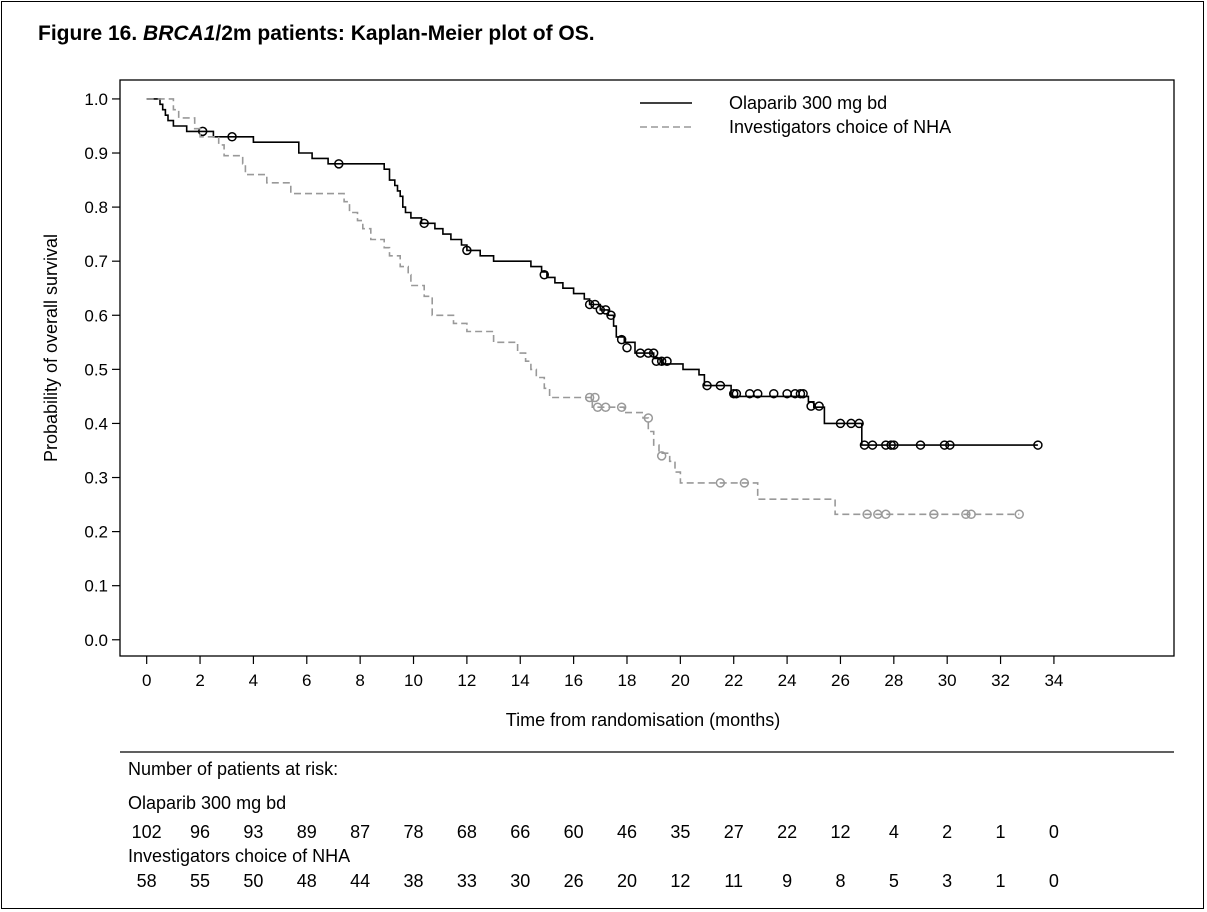  Describe the element at coordinates (96, 423) in the screenshot. I see `y-tick-label: 0.4` at that location.